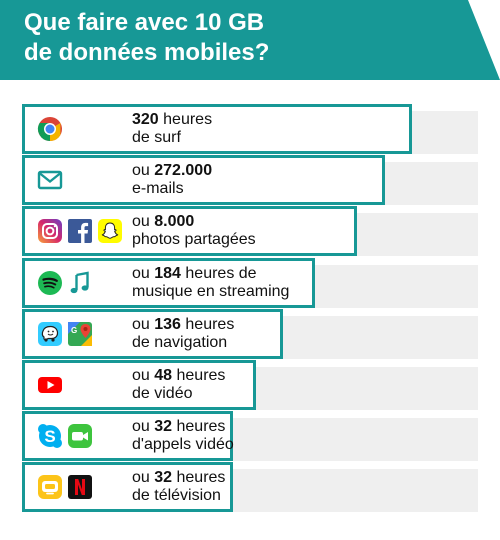  I want to click on bar-label-line-2: de surf, so click(156, 137).